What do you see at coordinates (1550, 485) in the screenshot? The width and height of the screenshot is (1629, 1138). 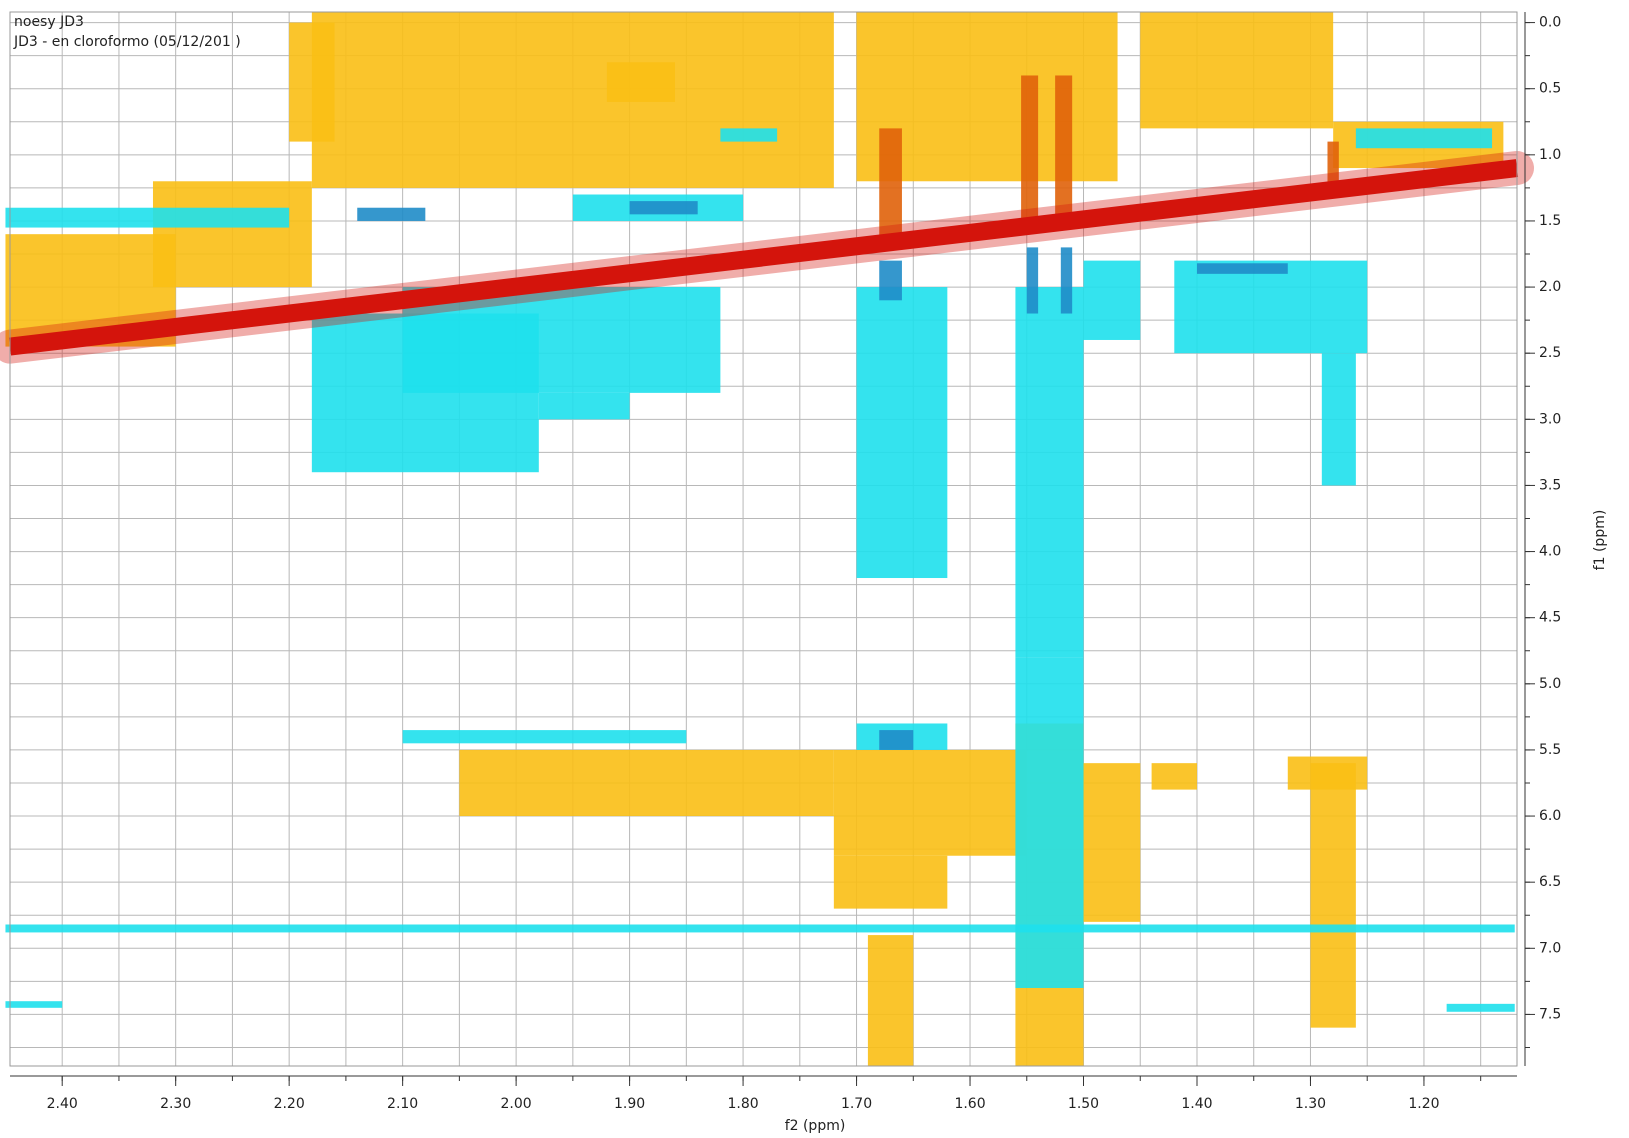 I see `y-tick-label: 3.5` at bounding box center [1550, 485].